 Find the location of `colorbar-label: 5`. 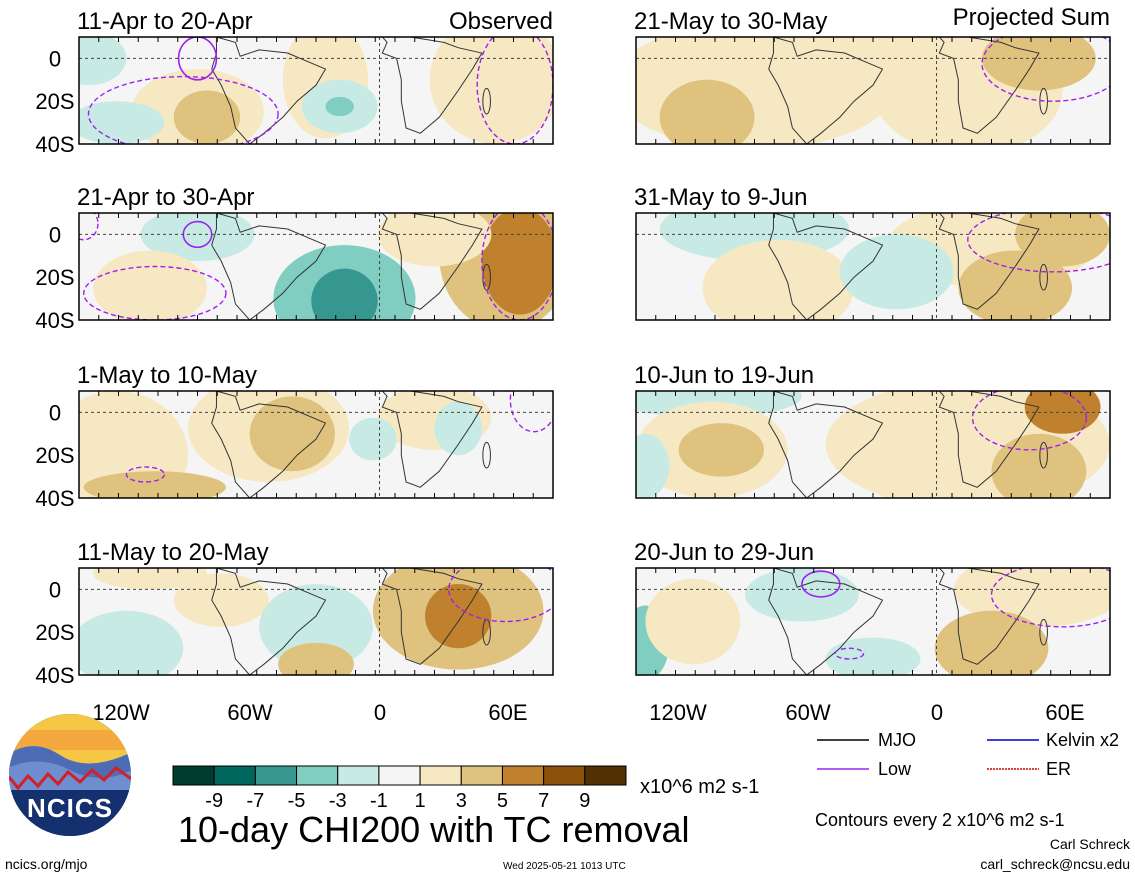

colorbar-label: 5 is located at coordinates (502, 801).